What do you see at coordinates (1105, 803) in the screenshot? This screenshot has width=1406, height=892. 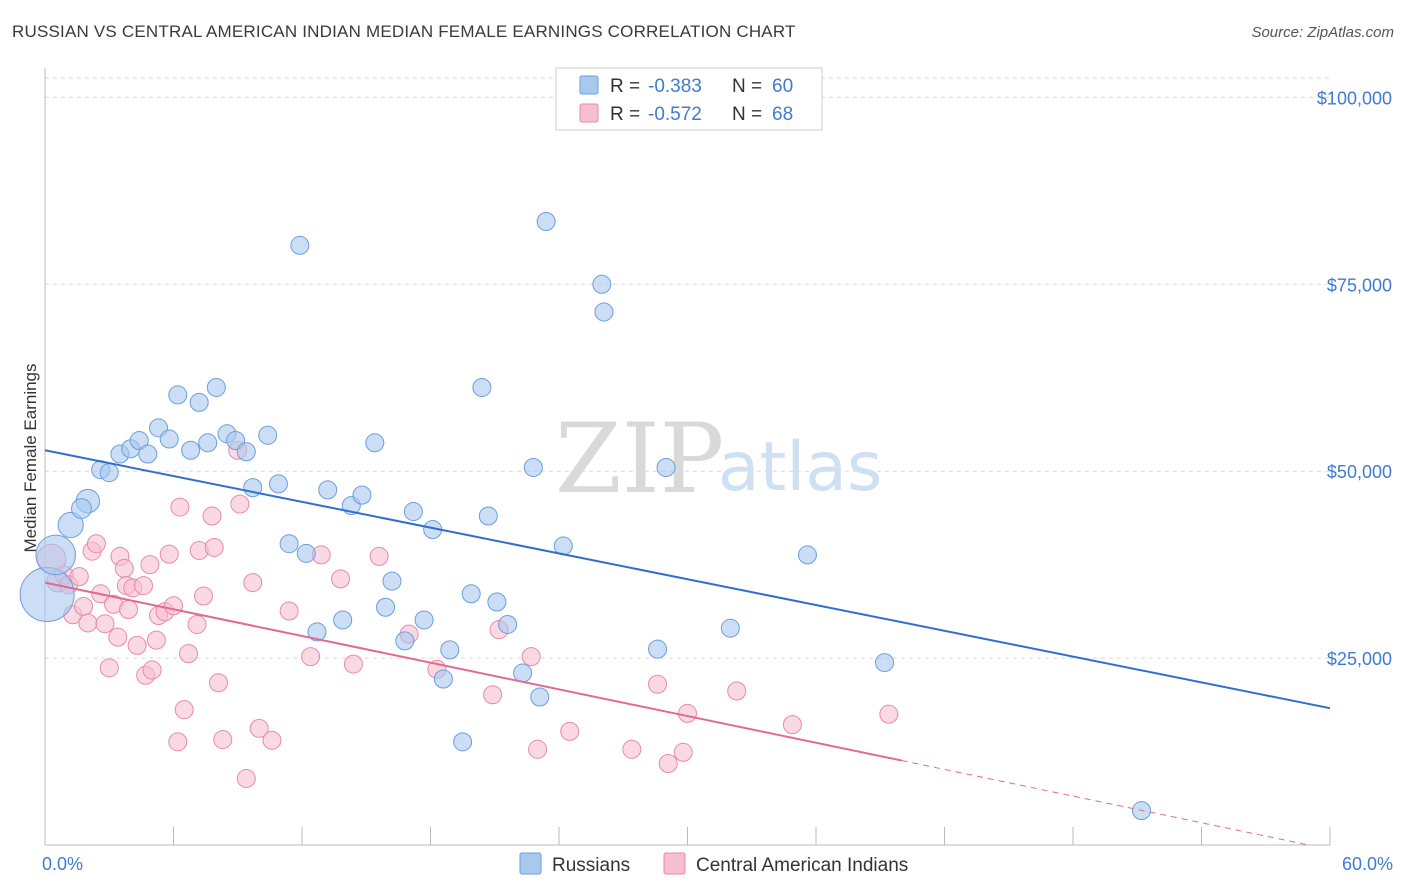 I see `trend-line-central-american-indians-extension` at bounding box center [1105, 803].